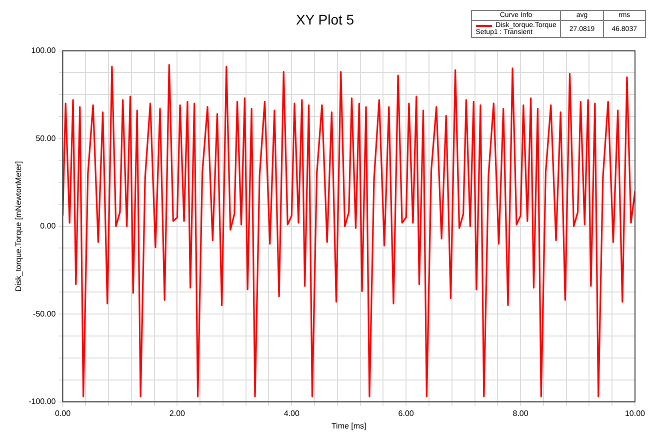 The height and width of the screenshot is (441, 656). I want to click on x-tick-label: 6.00, so click(406, 413).